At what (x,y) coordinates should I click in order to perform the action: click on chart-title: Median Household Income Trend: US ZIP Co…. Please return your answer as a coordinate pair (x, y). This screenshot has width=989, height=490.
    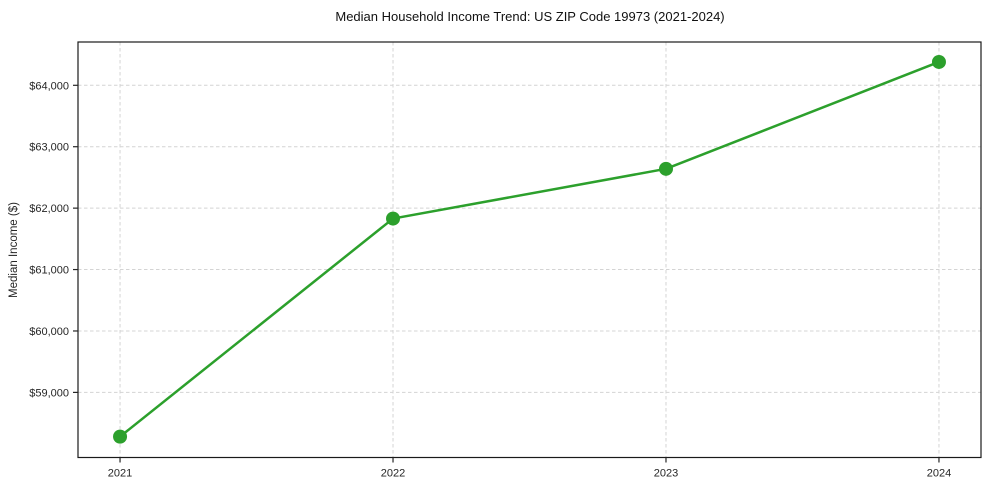
    Looking at the image, I should click on (530, 16).